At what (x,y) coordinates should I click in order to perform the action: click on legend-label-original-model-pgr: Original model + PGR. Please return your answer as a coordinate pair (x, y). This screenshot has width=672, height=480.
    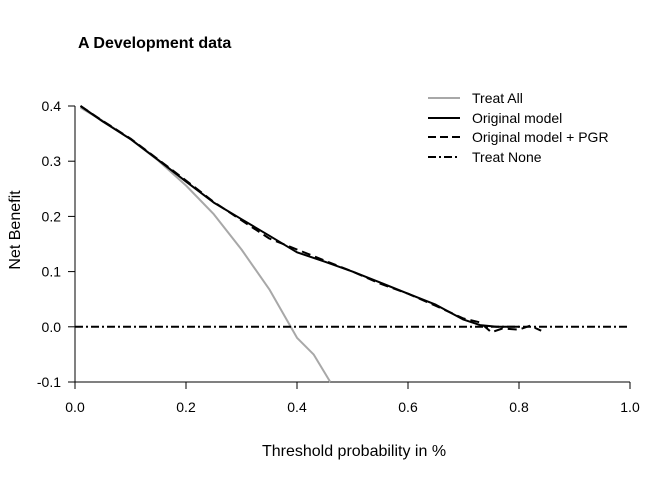
    Looking at the image, I should click on (540, 137).